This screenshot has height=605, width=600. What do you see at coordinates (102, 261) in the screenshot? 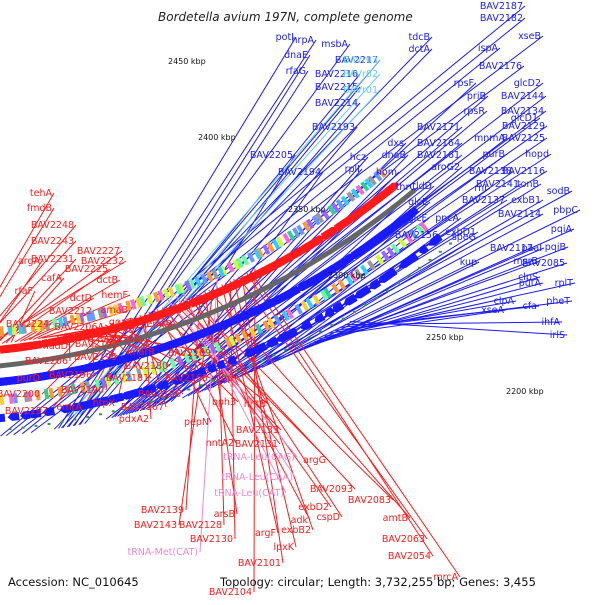
I see `gene-label: BAV2232` at bounding box center [102, 261].